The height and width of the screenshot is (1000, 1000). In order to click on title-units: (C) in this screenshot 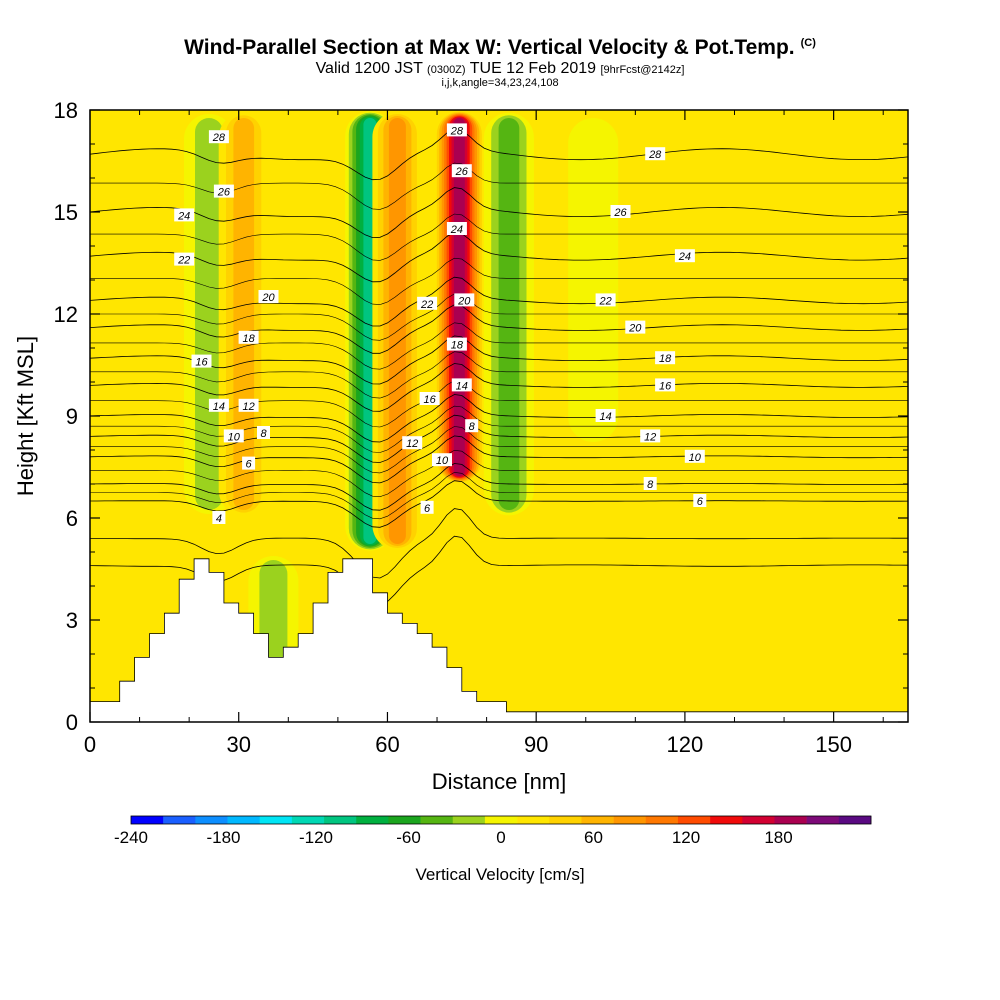, I will do `click(808, 43)`.